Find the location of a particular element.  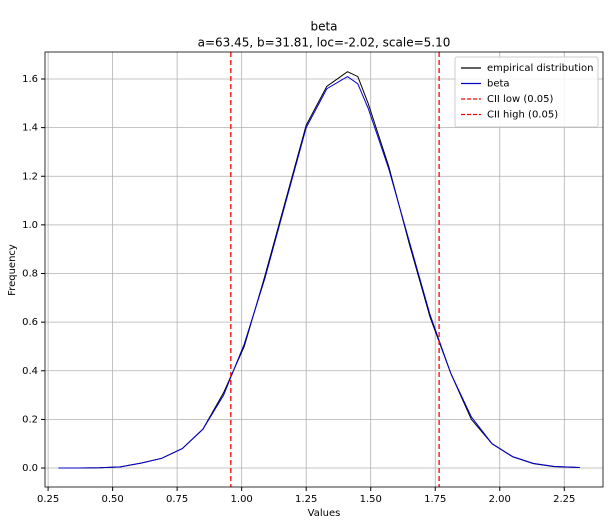

y-tick-label: 1.2 is located at coordinates (30, 176).